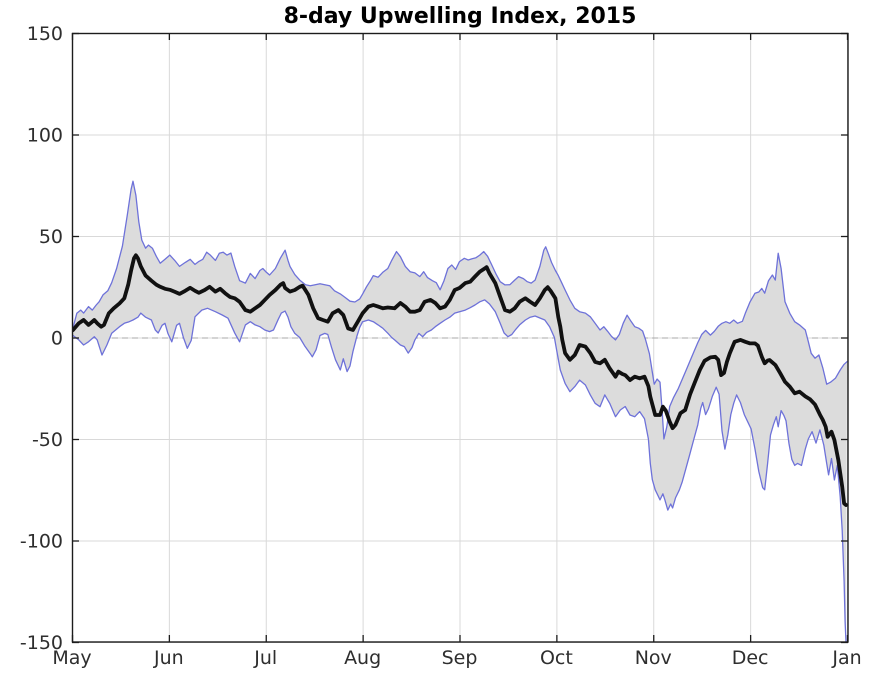 The image size is (875, 686). I want to click on y-tick-labels: 150 100 50 0 -50 -100 -150, so click(41, 338).